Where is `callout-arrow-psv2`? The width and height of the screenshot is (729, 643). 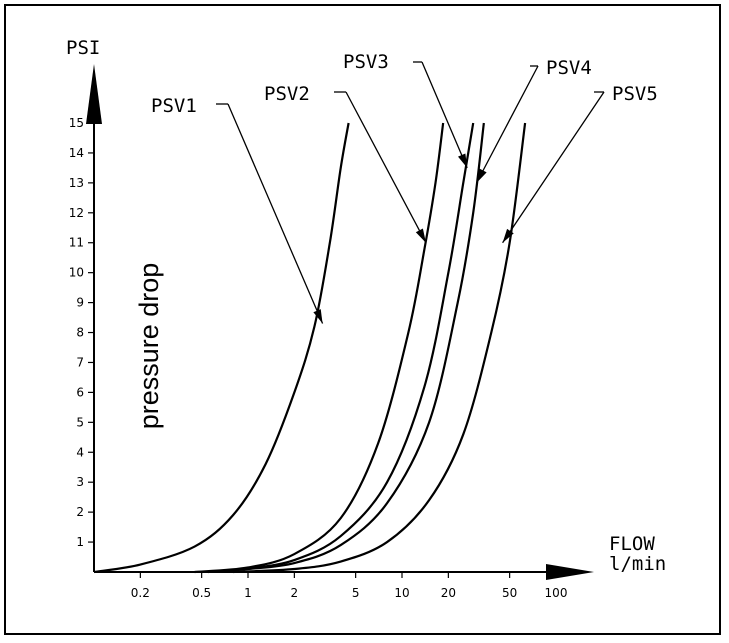 callout-arrow-psv2 is located at coordinates (420, 235).